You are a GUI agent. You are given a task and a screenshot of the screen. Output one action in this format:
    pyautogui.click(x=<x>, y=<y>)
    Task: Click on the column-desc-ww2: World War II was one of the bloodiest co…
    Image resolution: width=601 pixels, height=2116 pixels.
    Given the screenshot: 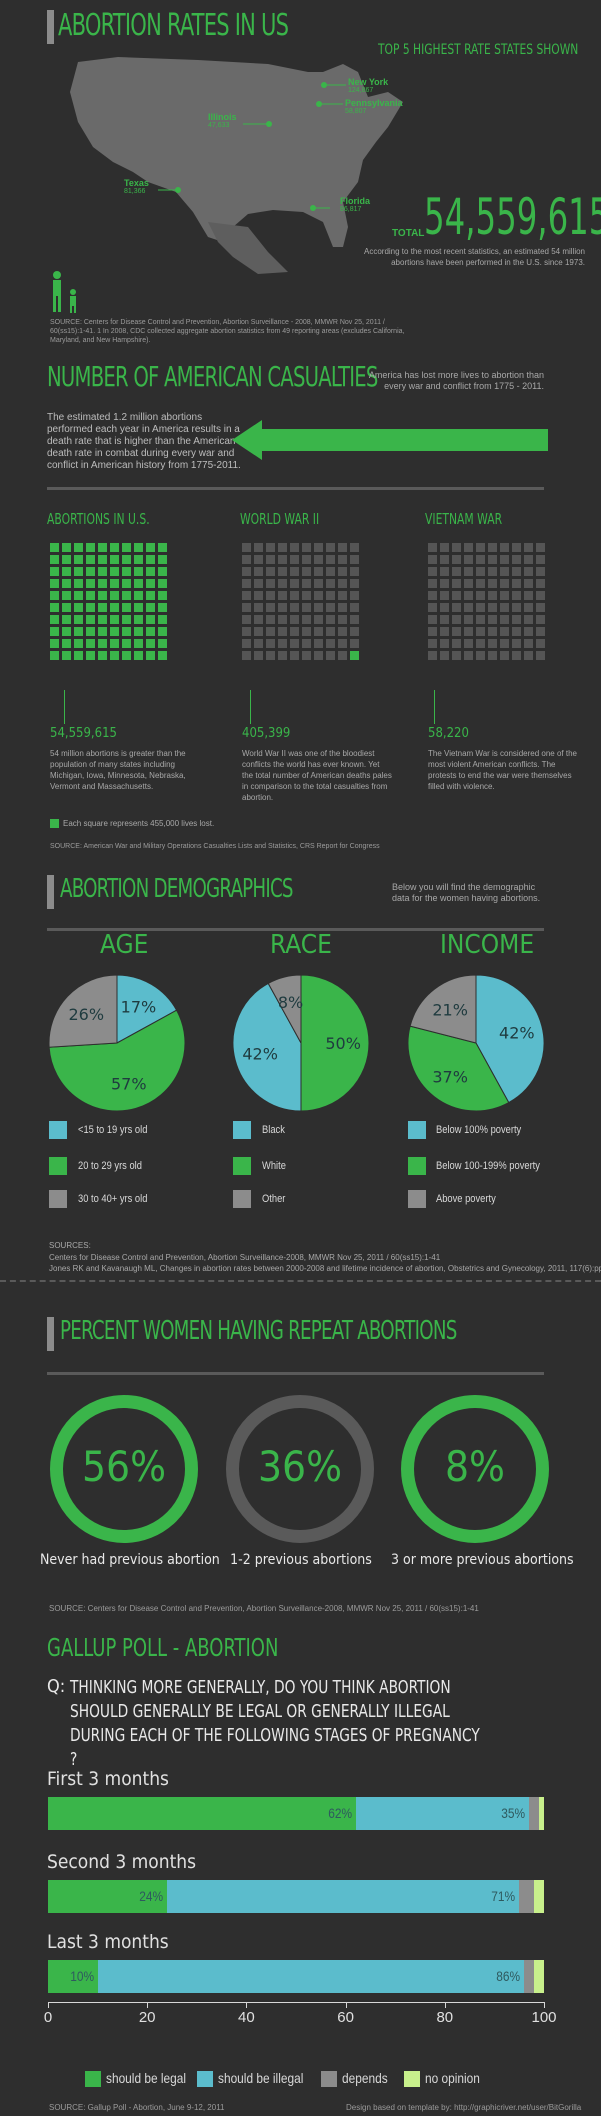 What is the action you would take?
    pyautogui.click(x=317, y=775)
    